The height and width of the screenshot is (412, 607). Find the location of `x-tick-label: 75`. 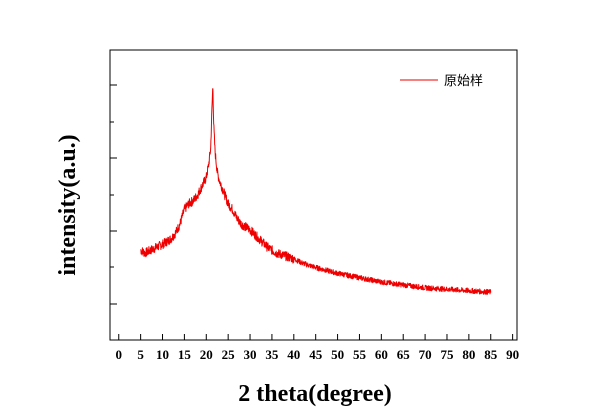

x-tick-label: 75 is located at coordinates (447, 354).